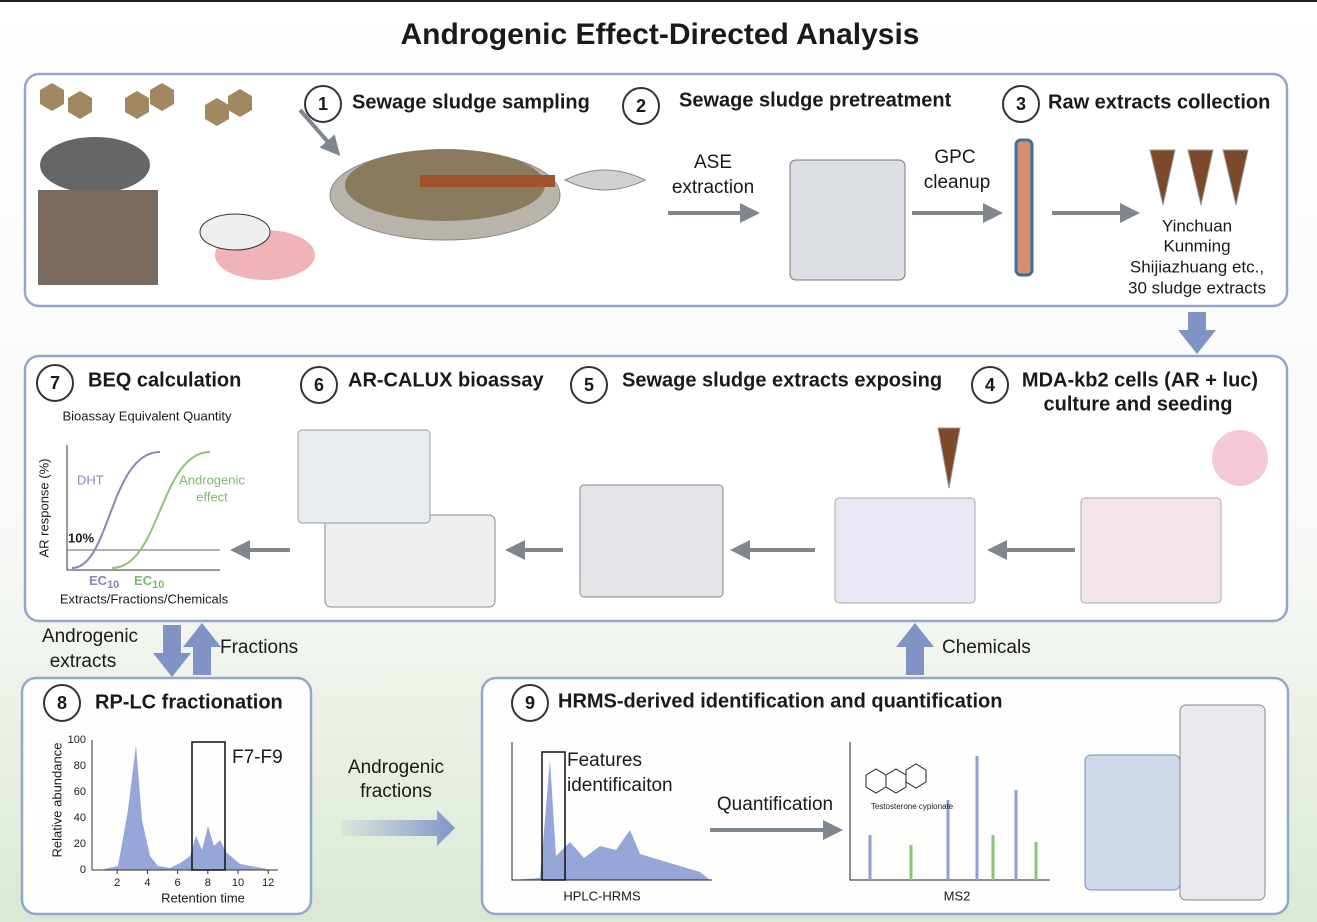 The width and height of the screenshot is (1317, 922). What do you see at coordinates (912, 806) in the screenshot?
I see `compound-label: Testosterone cypionate` at bounding box center [912, 806].